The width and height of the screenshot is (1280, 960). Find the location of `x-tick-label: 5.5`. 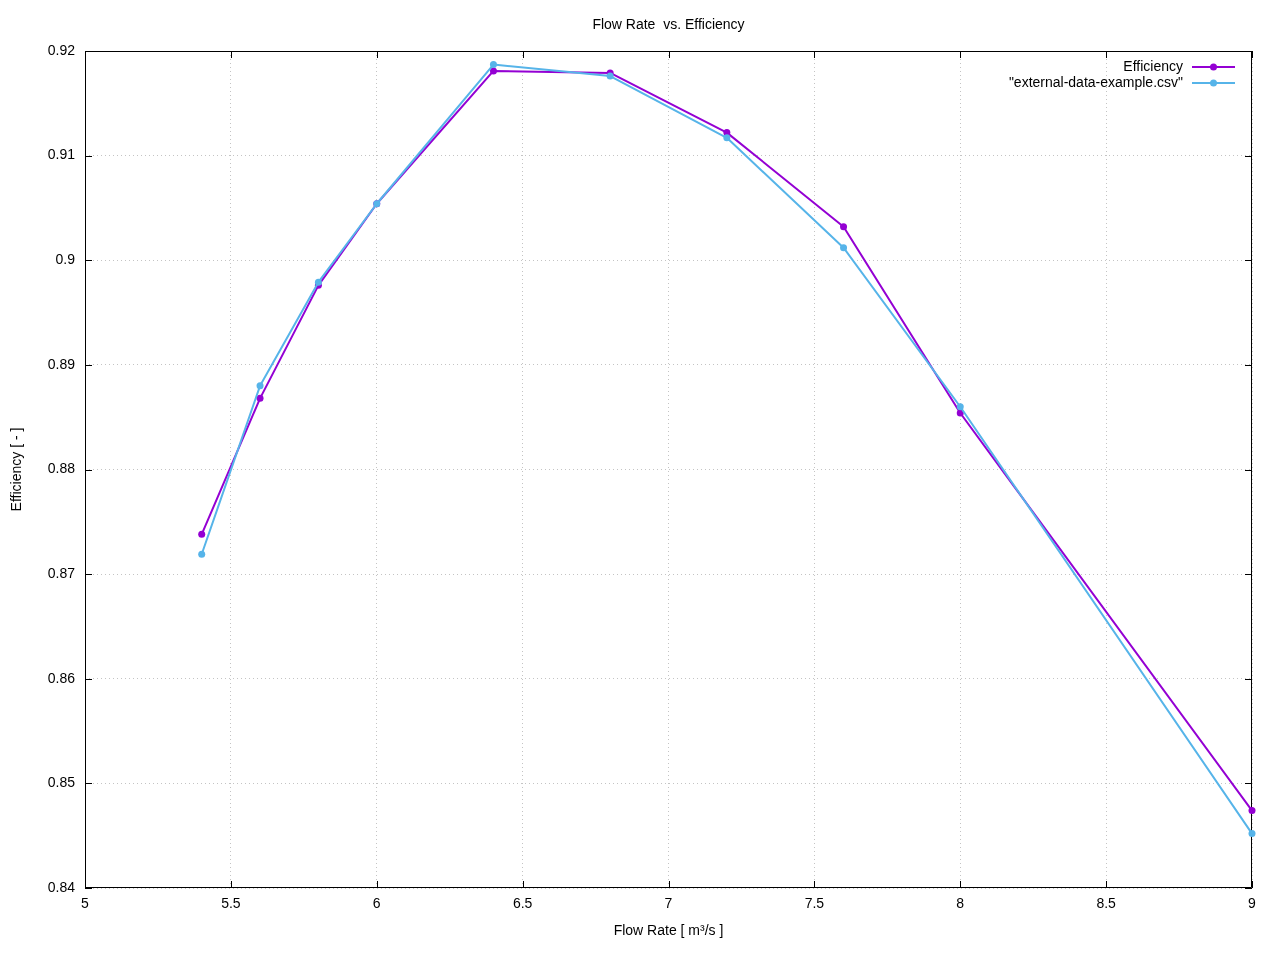

x-tick-label: 5.5 is located at coordinates (231, 903).